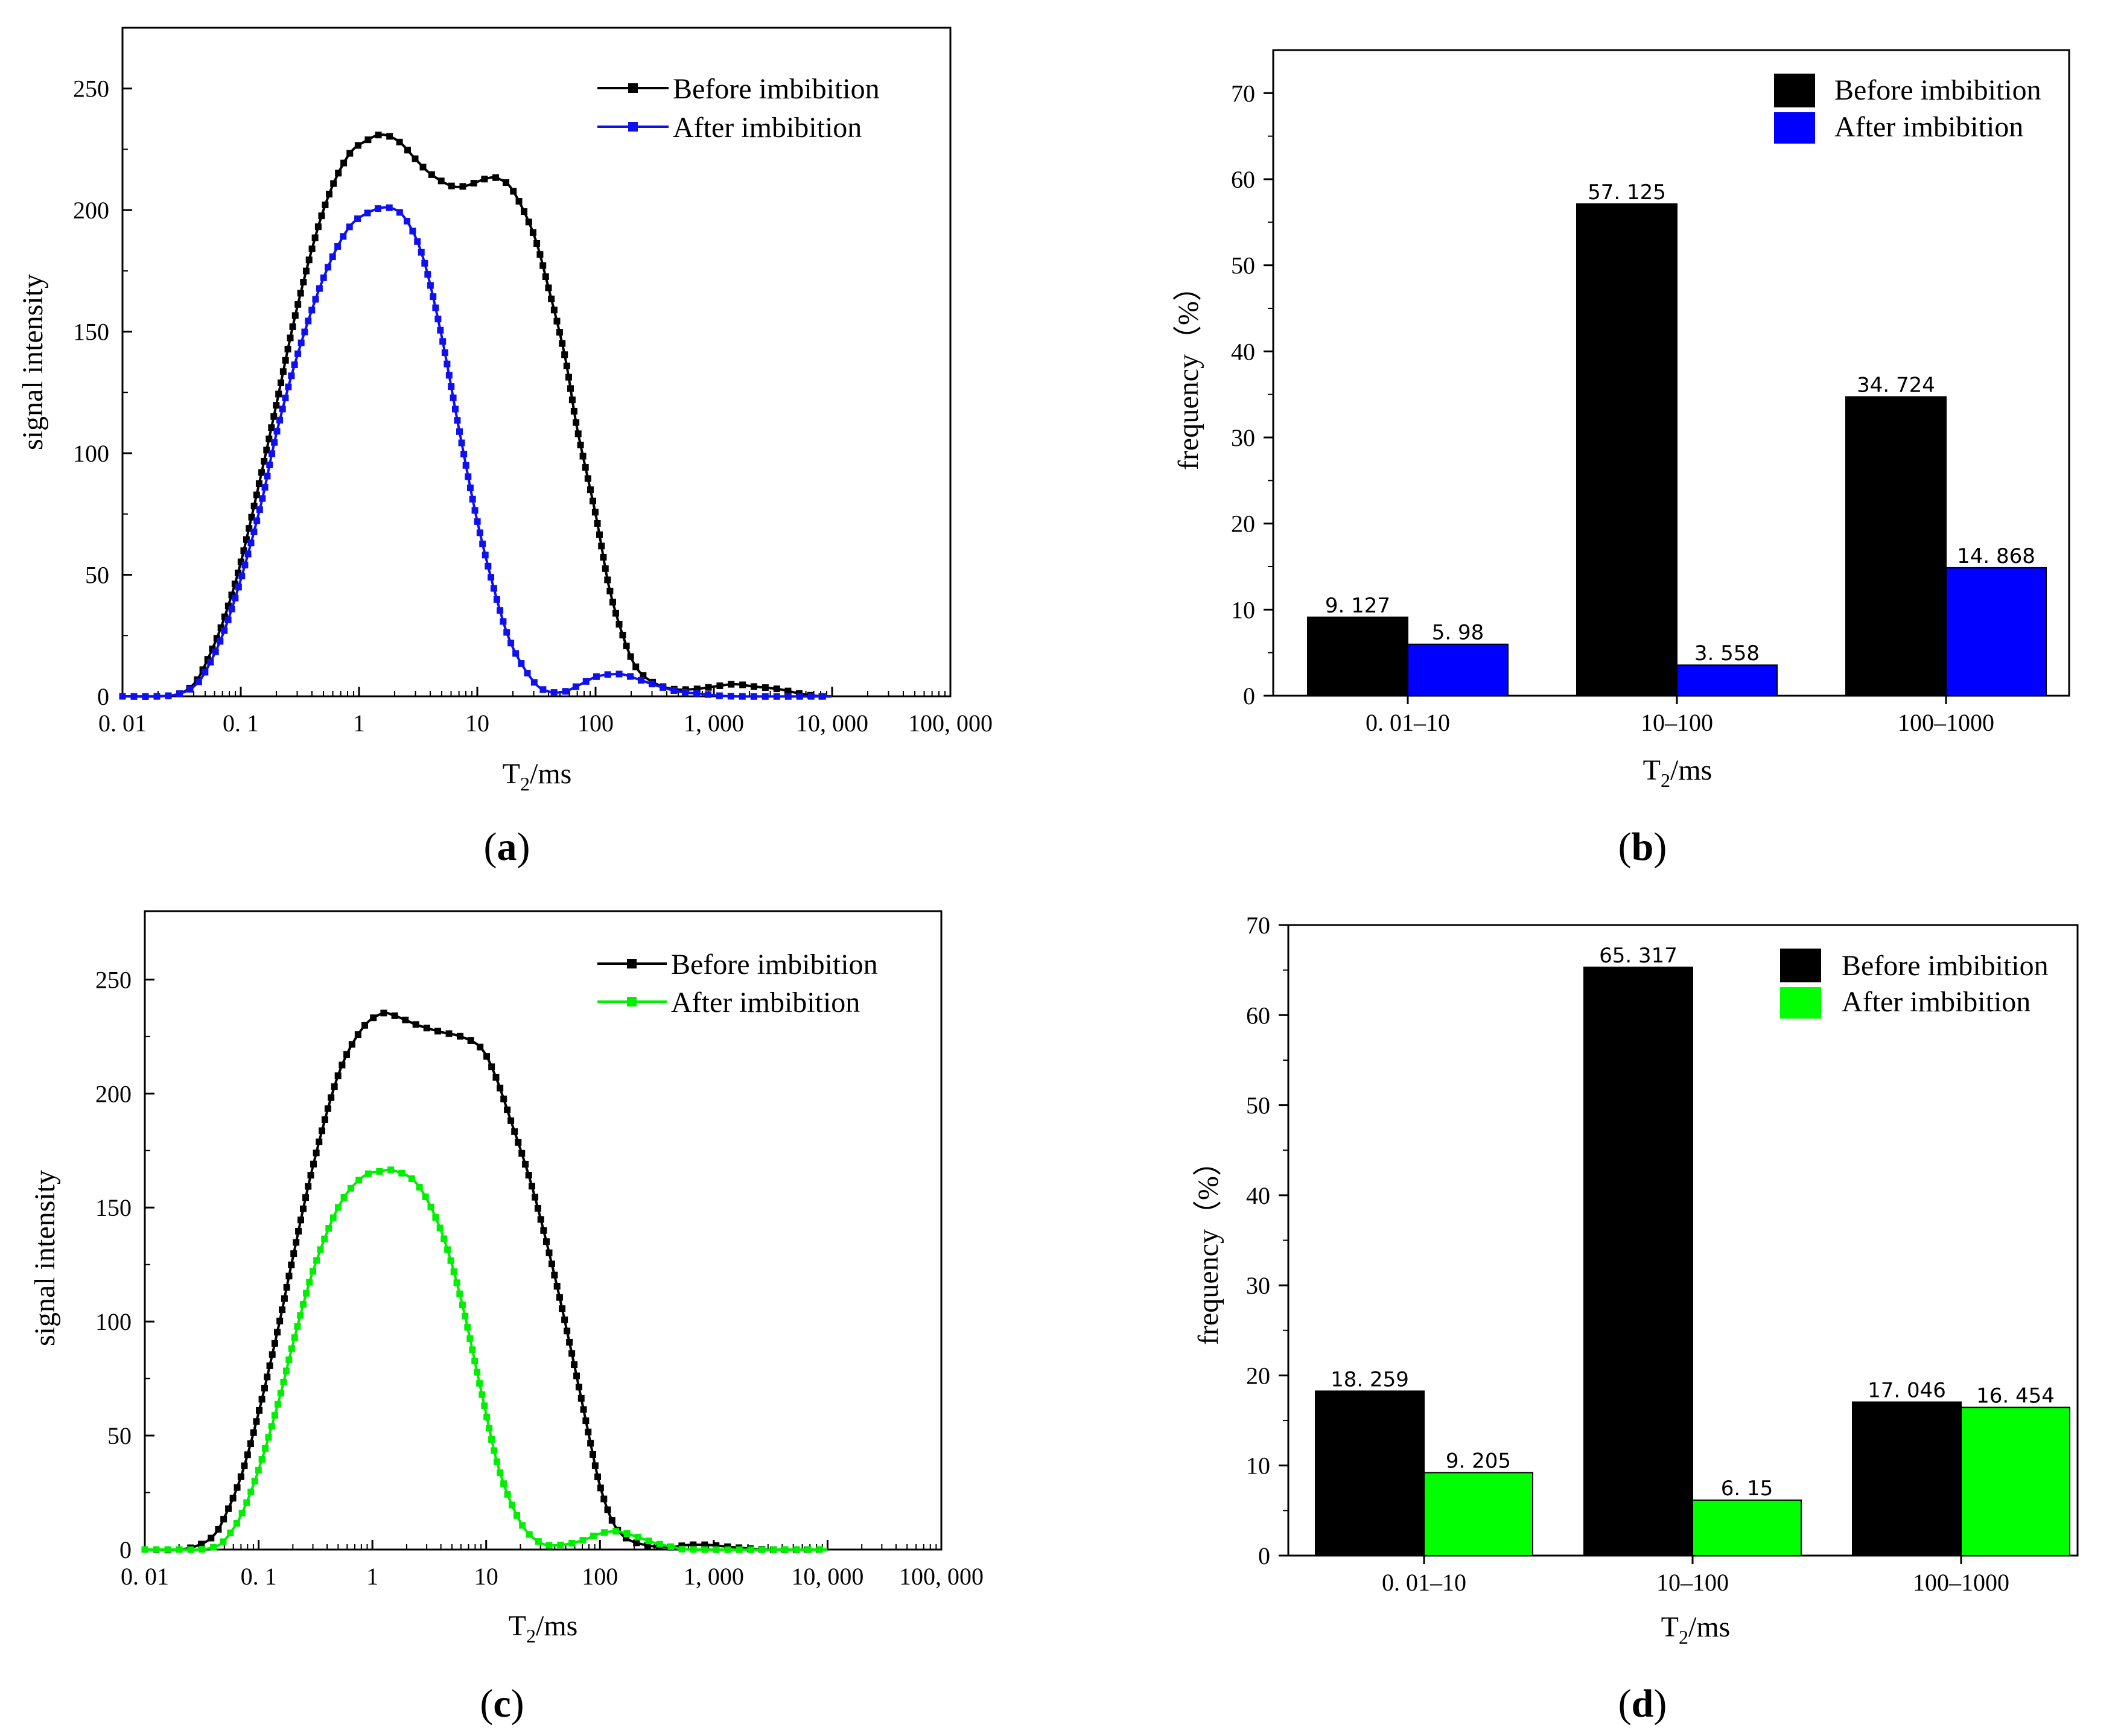 The width and height of the screenshot is (2118, 1736). What do you see at coordinates (1945, 966) in the screenshot?
I see `panel-d-legend-before: Before imbibition` at bounding box center [1945, 966].